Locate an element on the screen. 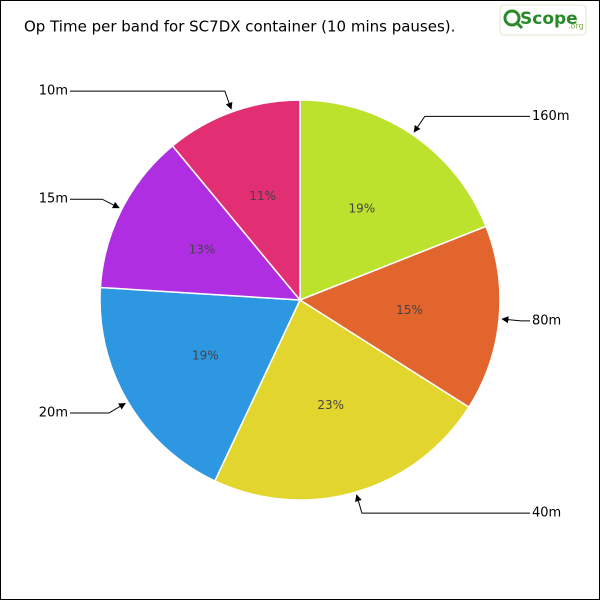 This screenshot has width=600, height=600. data-label: 11% is located at coordinates (262, 196).